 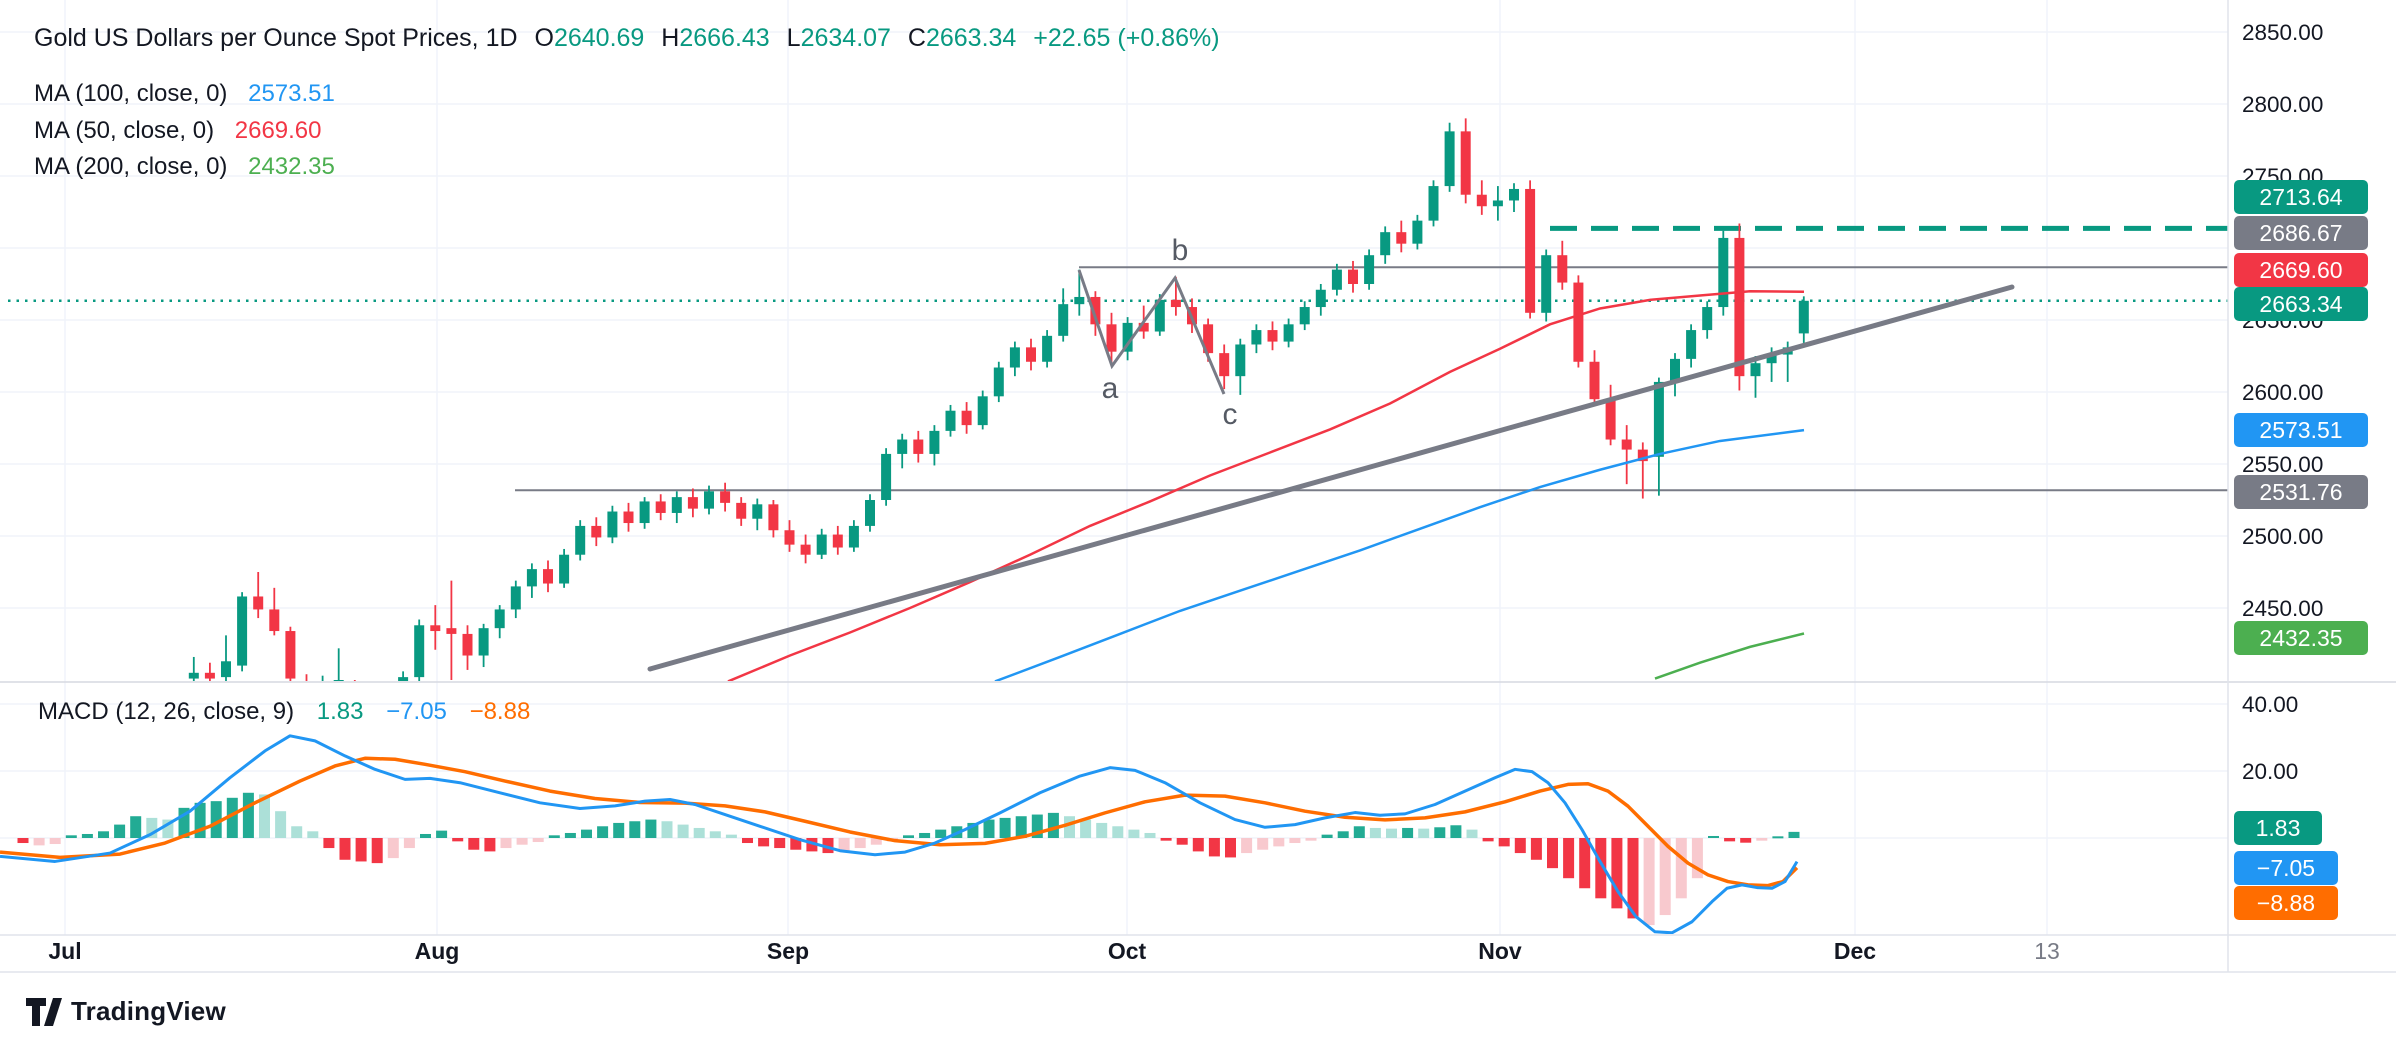 I want to click on ma100-legend-row: MA (100, close, 0) 2573.51, so click(x=184, y=94).